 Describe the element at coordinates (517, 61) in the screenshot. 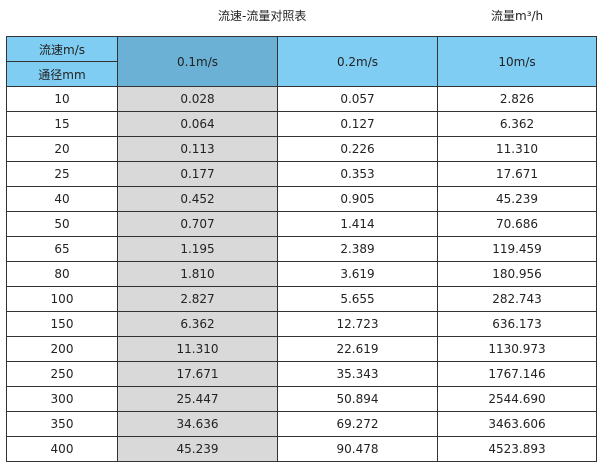

I see `column-header: 10m/s` at that location.